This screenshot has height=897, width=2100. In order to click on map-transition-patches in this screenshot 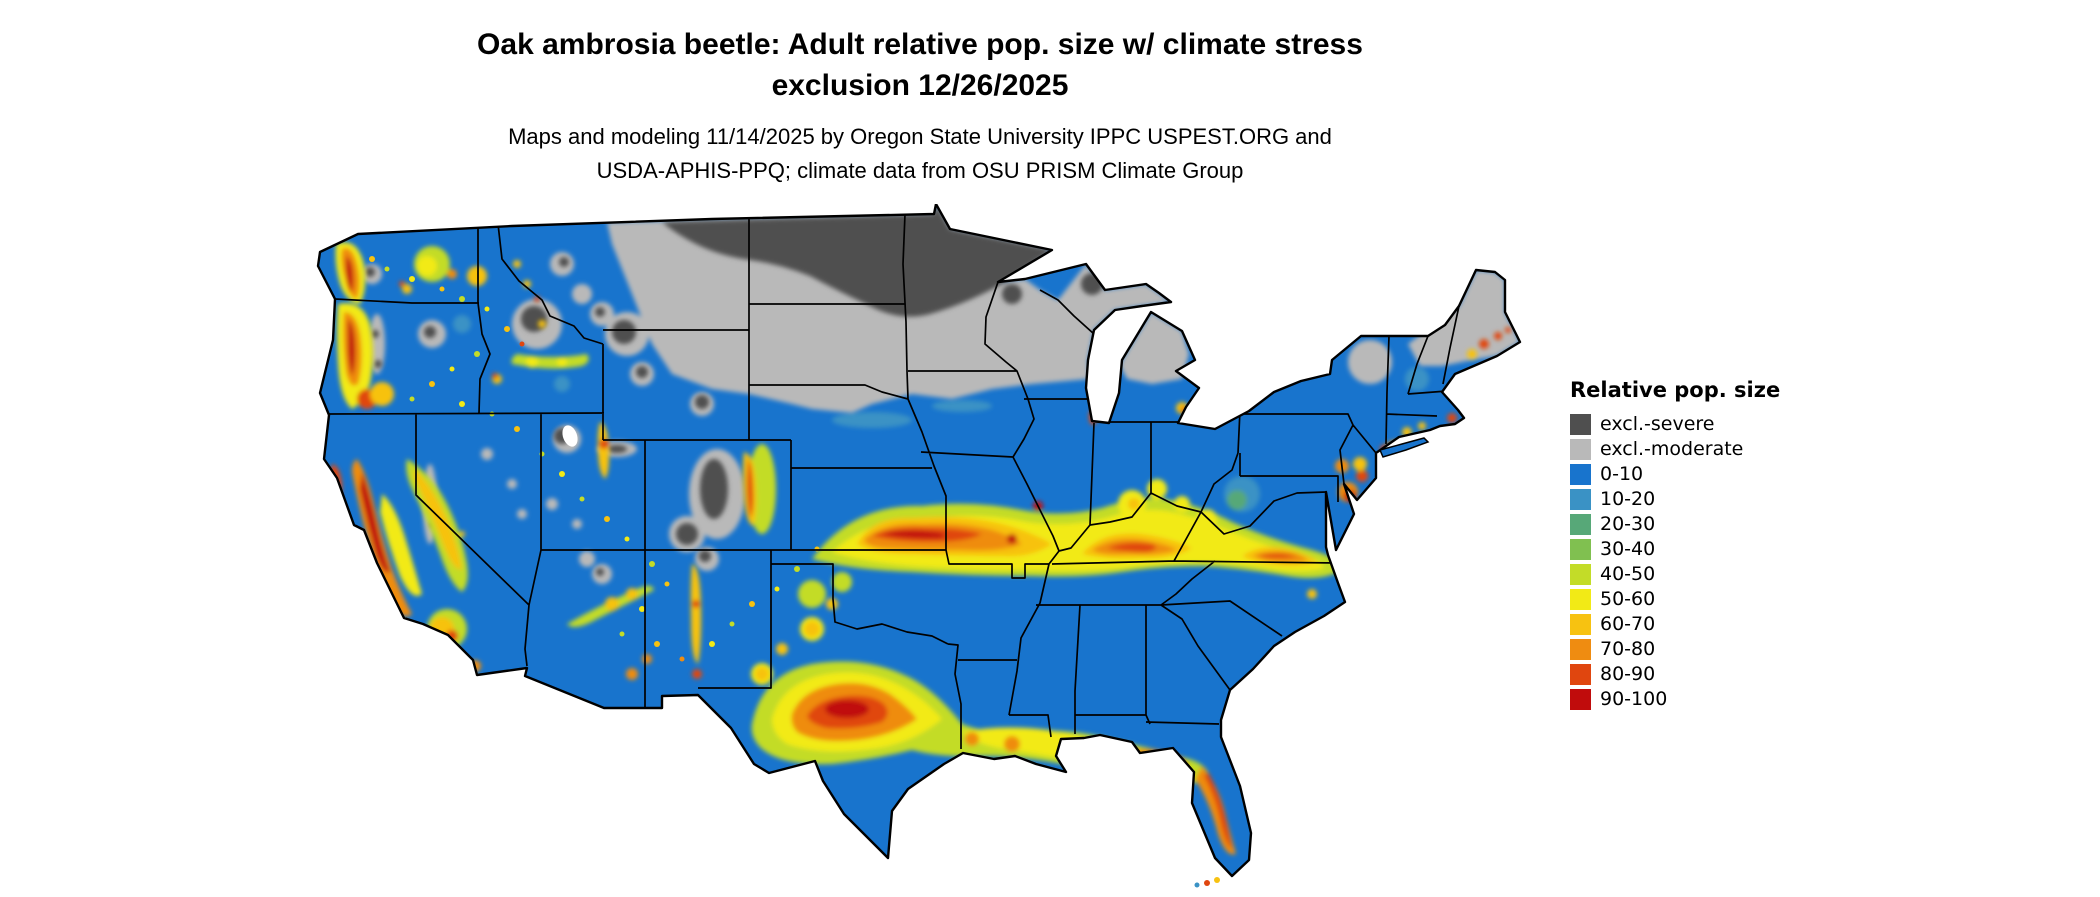, I will do `click(941, 413)`.